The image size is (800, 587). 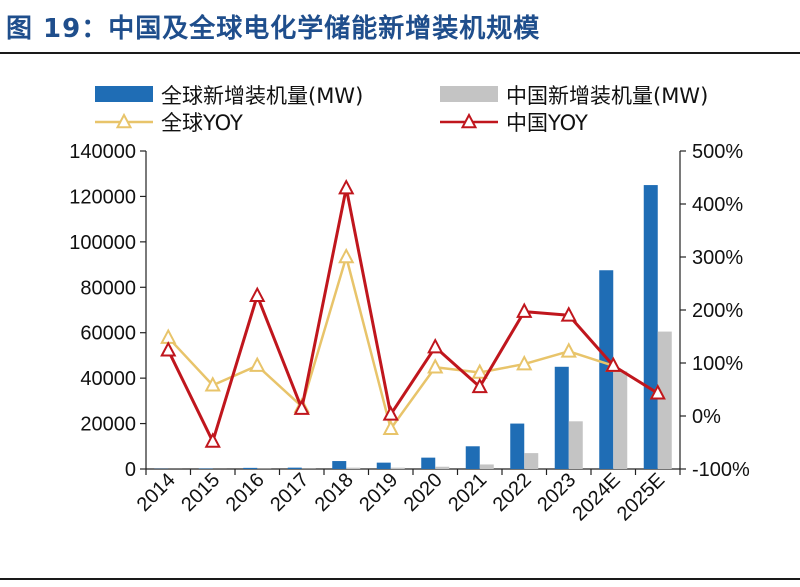 What do you see at coordinates (717, 311) in the screenshot?
I see `y-right-tick-label: 200%` at bounding box center [717, 311].